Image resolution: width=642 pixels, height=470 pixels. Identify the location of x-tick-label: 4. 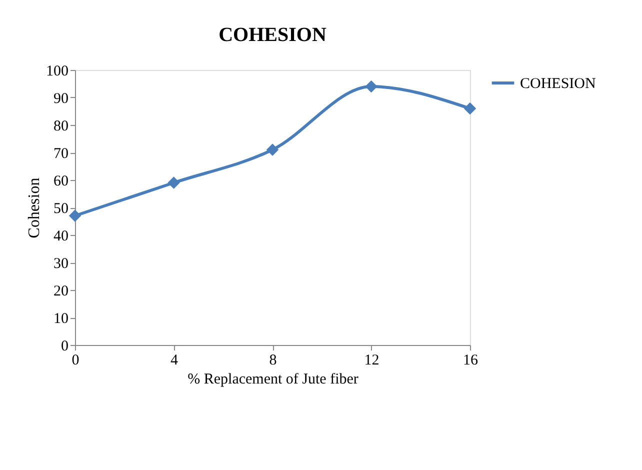
(174, 360).